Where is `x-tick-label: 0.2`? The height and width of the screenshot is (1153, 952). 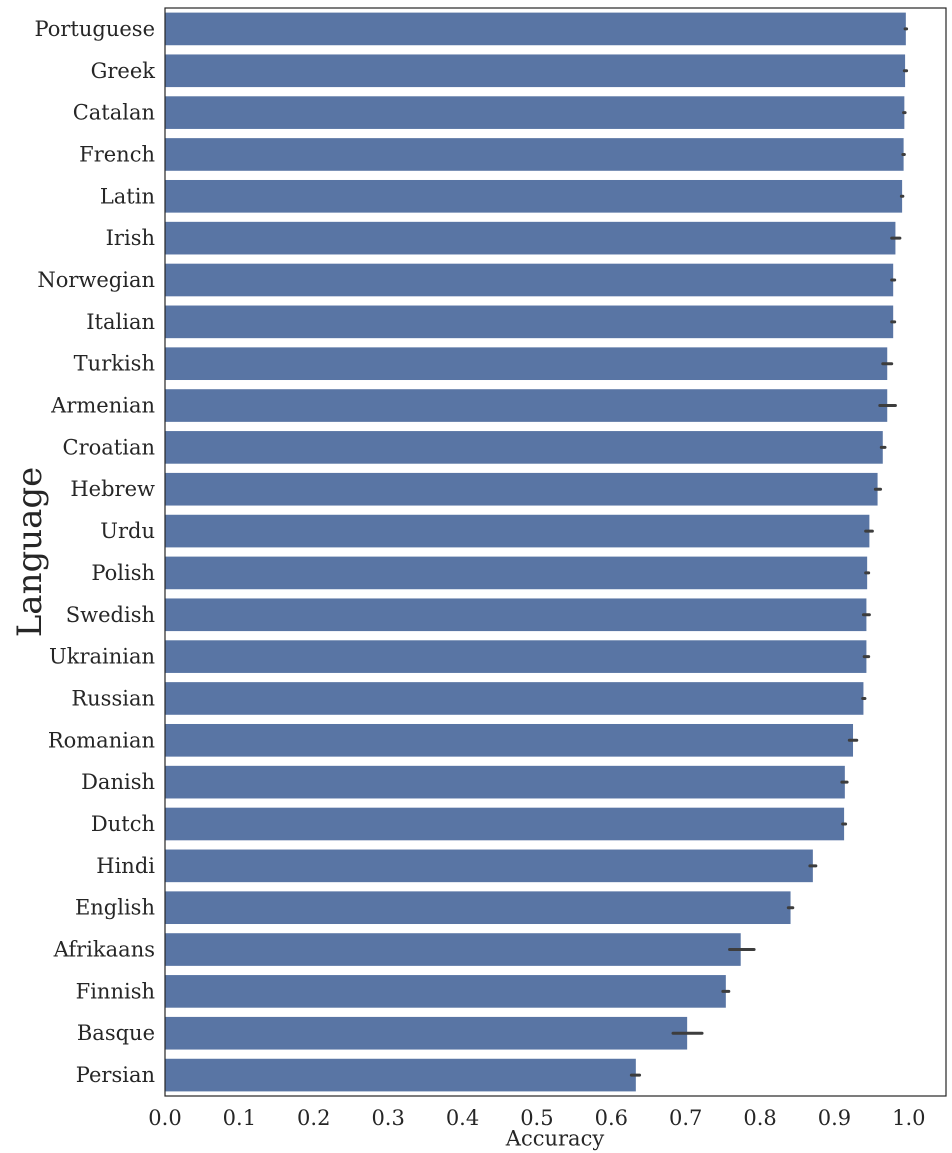
x-tick-label: 0.2 is located at coordinates (313, 1118).